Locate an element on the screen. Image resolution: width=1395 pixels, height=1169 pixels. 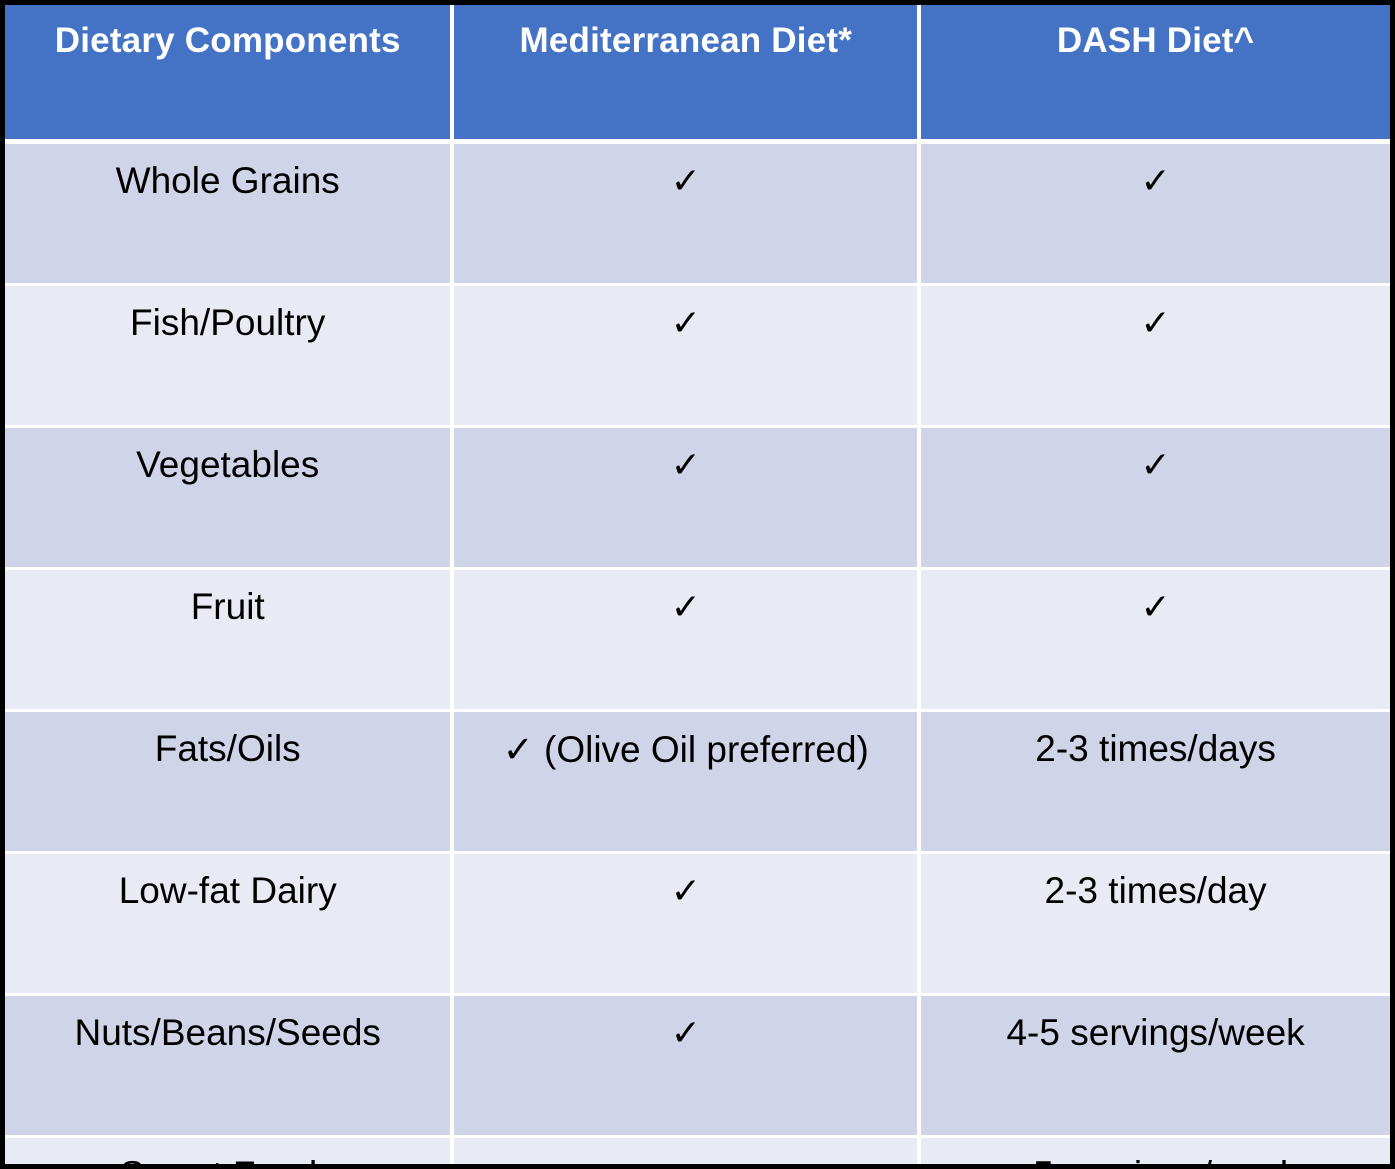
table-row: Sweet Foods ≤5 servings/week is located at coordinates (697, 1151).